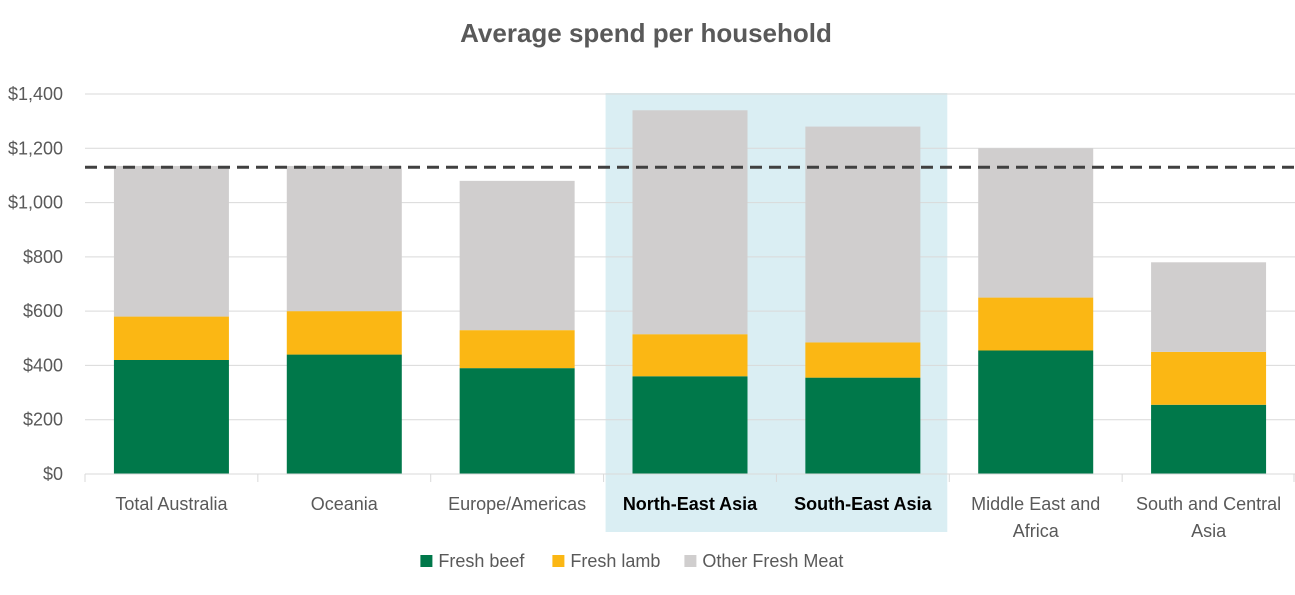 The image size is (1295, 595). What do you see at coordinates (690, 425) in the screenshot?
I see `bar-fresh-beef-north-east-asia` at bounding box center [690, 425].